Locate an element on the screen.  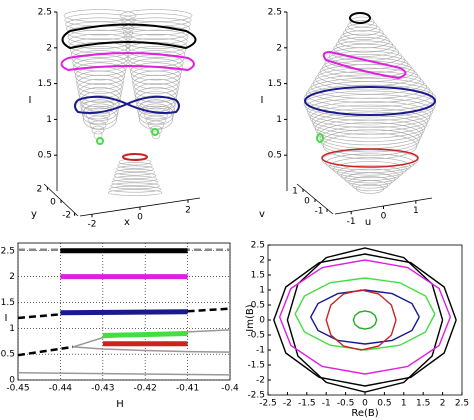
x-tick-label: -0.45 is located at coordinates (17, 389).